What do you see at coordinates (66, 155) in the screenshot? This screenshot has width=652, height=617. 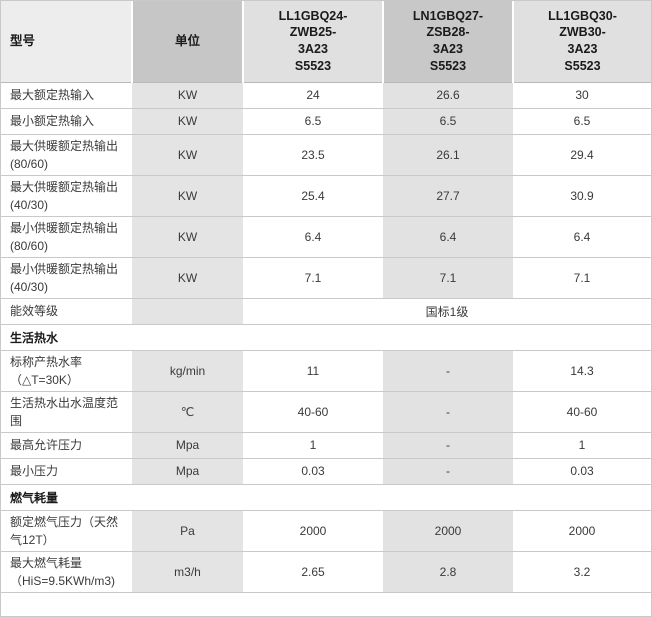 I see `row-label: 最大供暖额定热输出 (80/60)` at bounding box center [66, 155].